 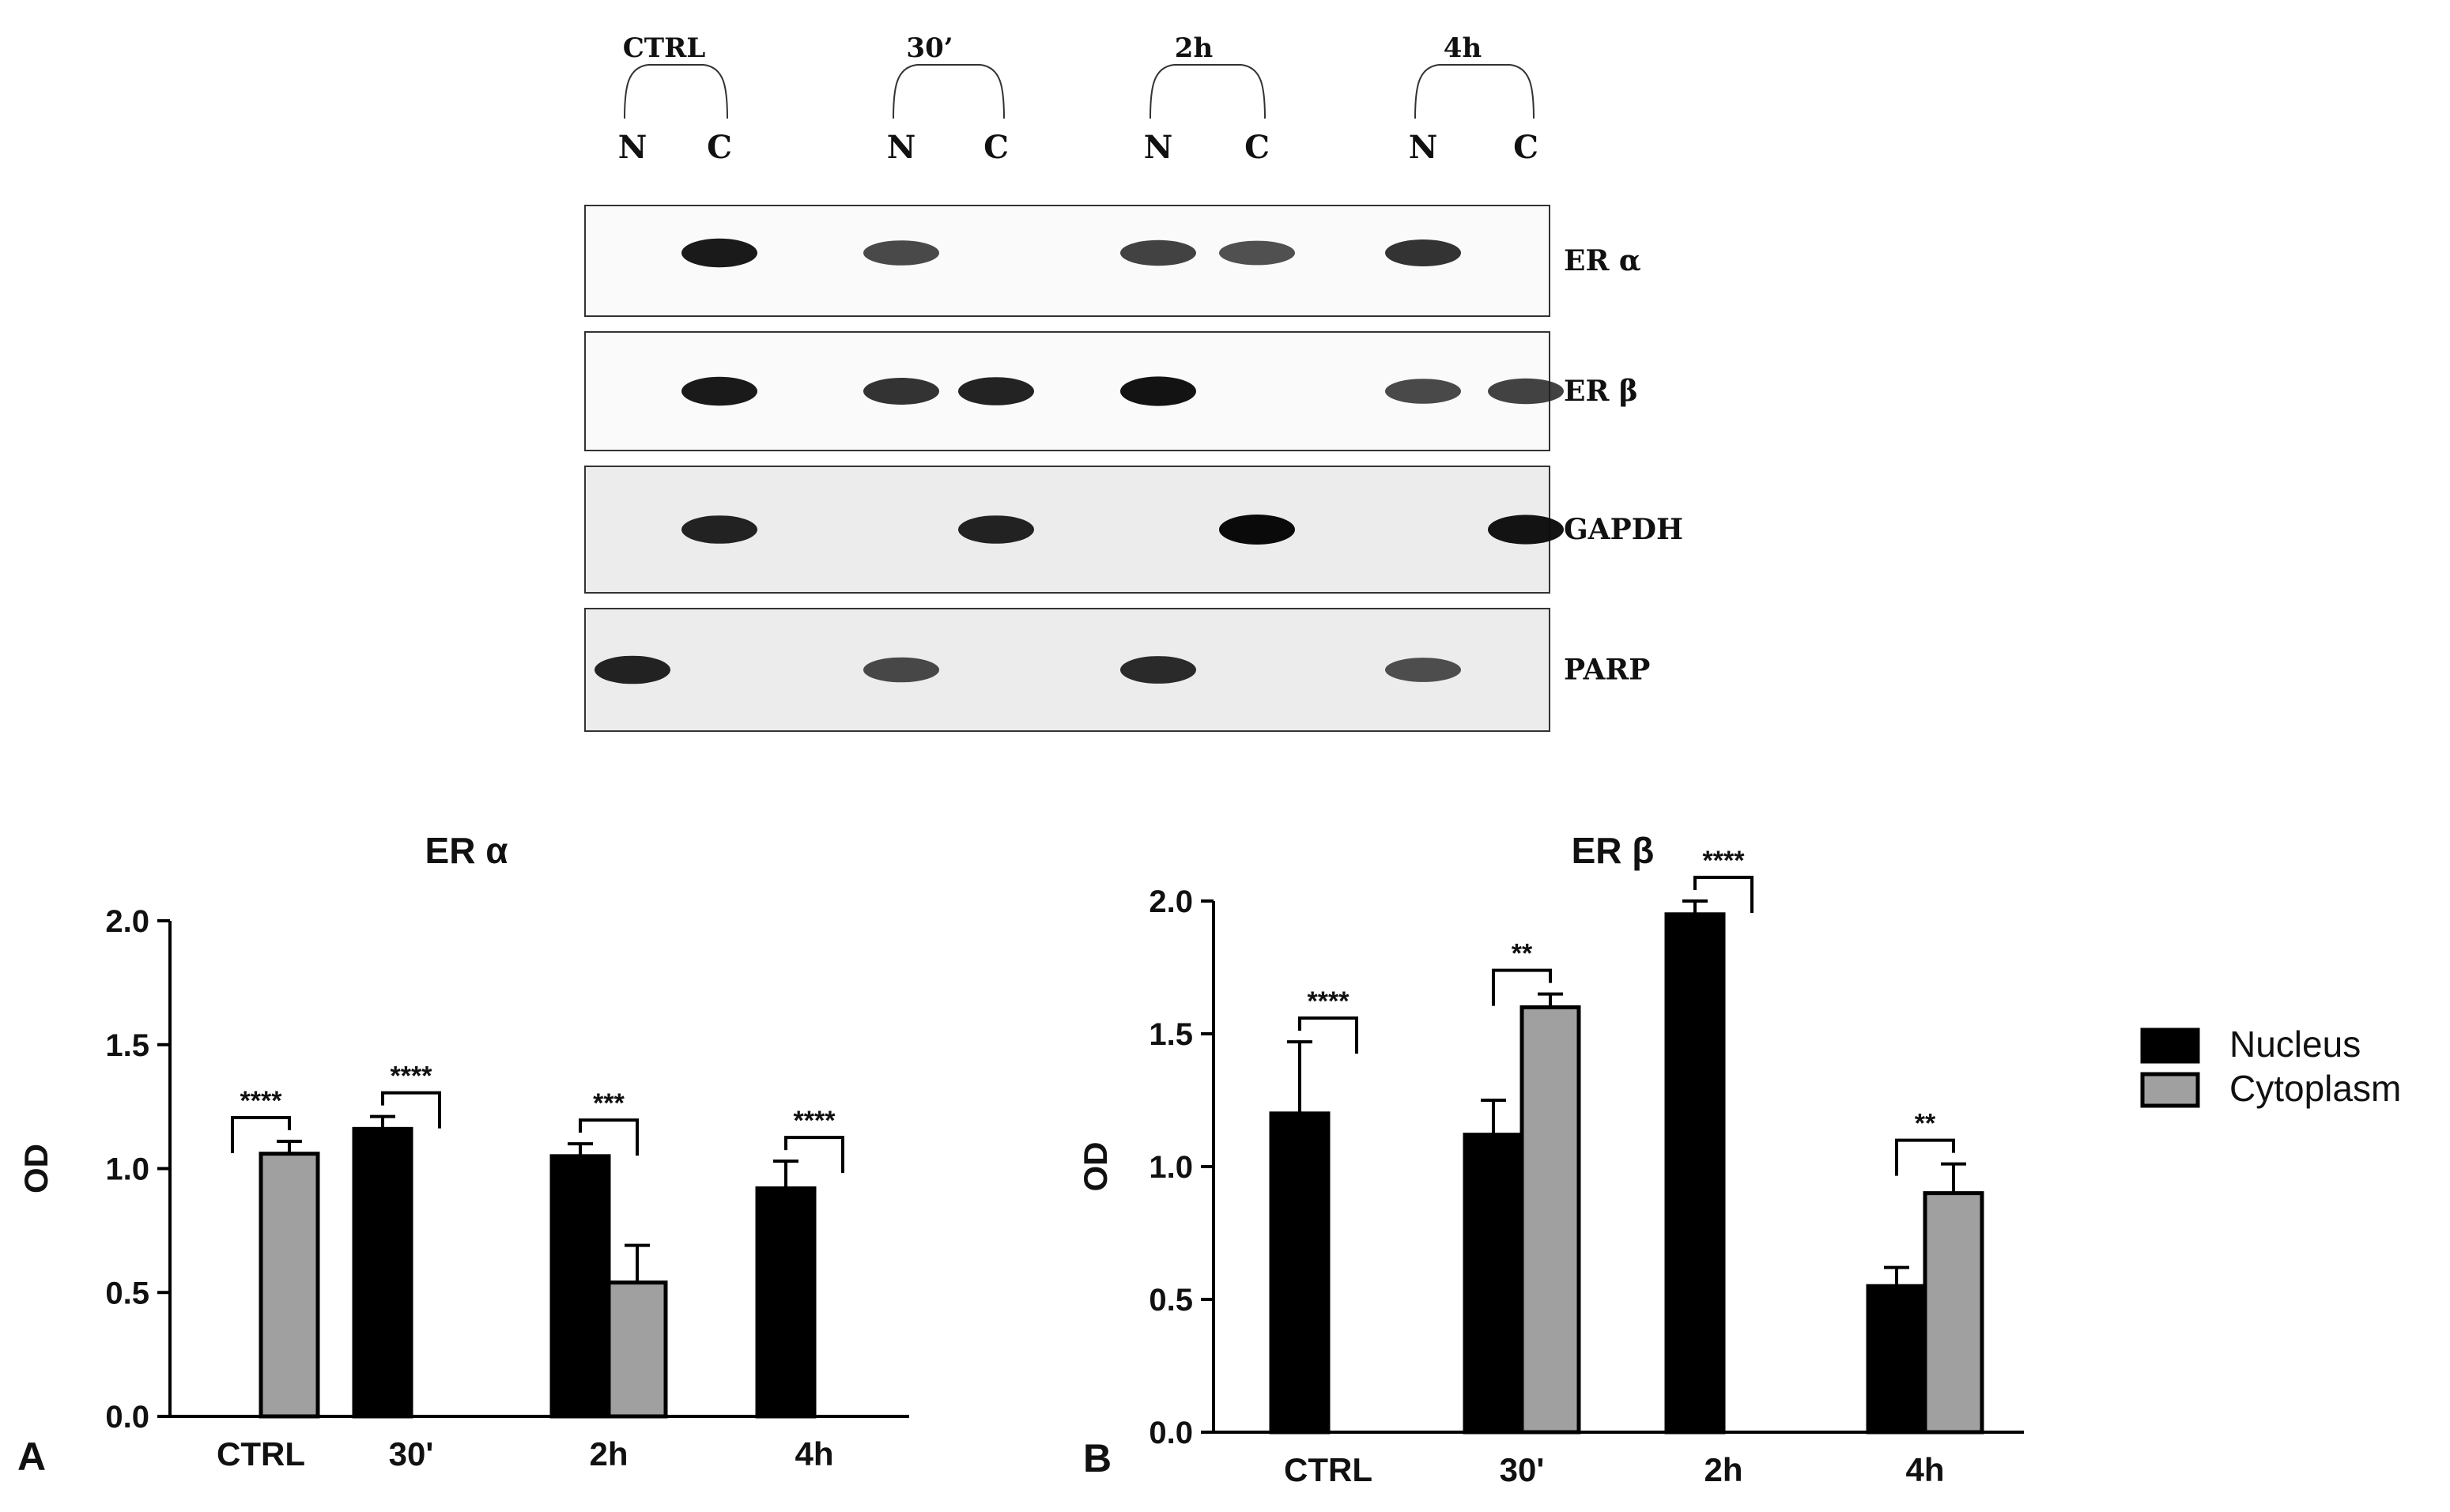 I want to click on blot-row-label: GAPDH, so click(x=1623, y=529).